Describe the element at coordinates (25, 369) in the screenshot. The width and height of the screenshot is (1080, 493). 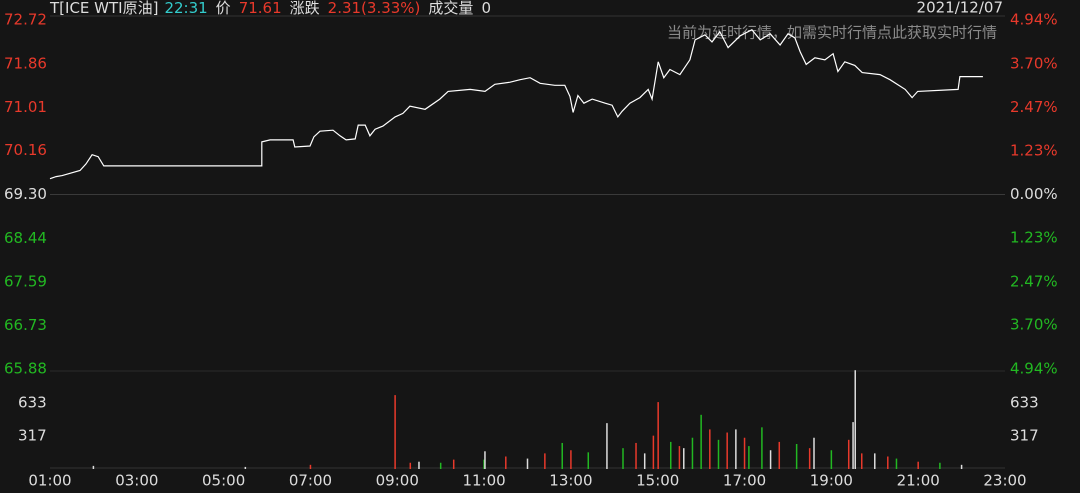
I see `y-tick-label: 65.88` at that location.